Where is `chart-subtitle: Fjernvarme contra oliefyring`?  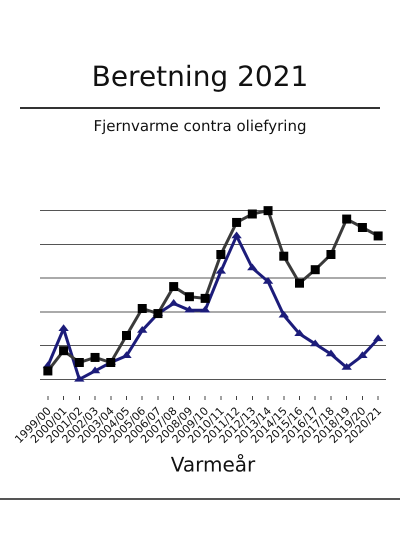 chart-subtitle: Fjernvarme contra oliefyring is located at coordinates (200, 121).